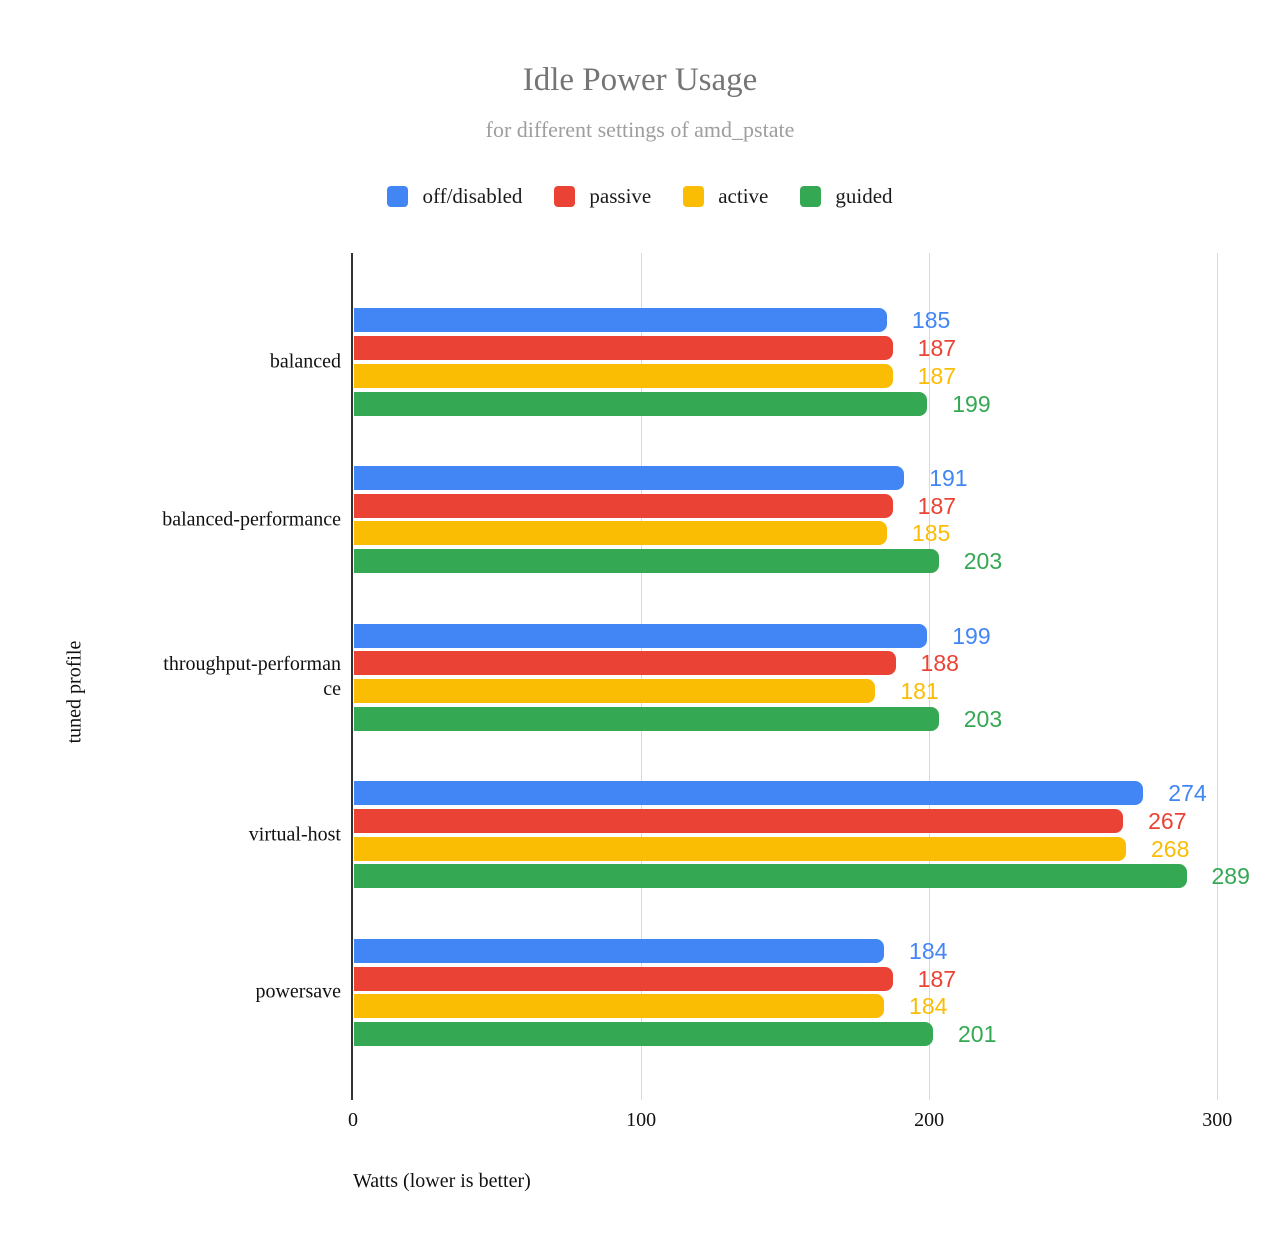 This screenshot has width=1280, height=1258. Describe the element at coordinates (298, 991) in the screenshot. I see `category-label-powersave: powersave` at that location.